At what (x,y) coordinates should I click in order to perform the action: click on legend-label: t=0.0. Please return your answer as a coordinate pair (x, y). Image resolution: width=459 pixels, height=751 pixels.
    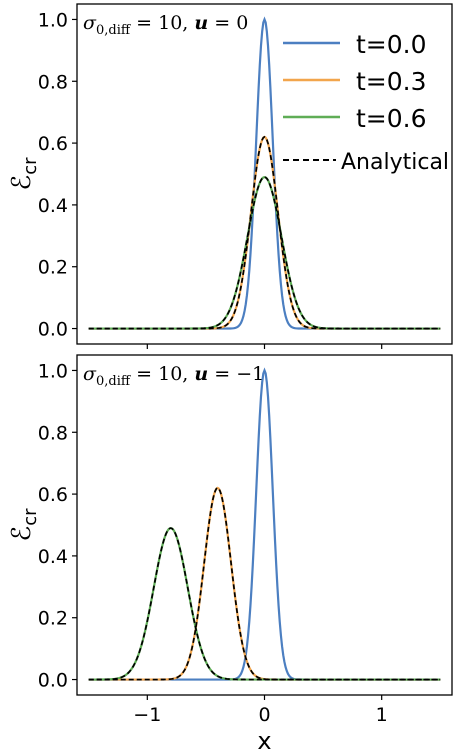
    Looking at the image, I should click on (391, 44).